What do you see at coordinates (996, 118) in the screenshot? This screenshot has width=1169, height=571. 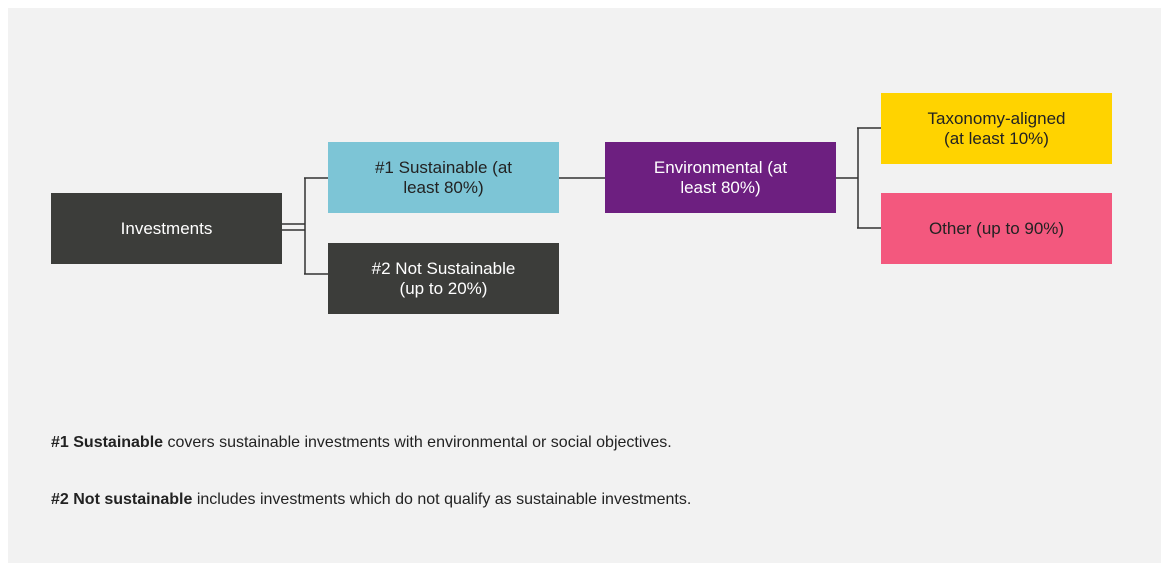 I see `node-label: Taxonomy-aligned` at bounding box center [996, 118].